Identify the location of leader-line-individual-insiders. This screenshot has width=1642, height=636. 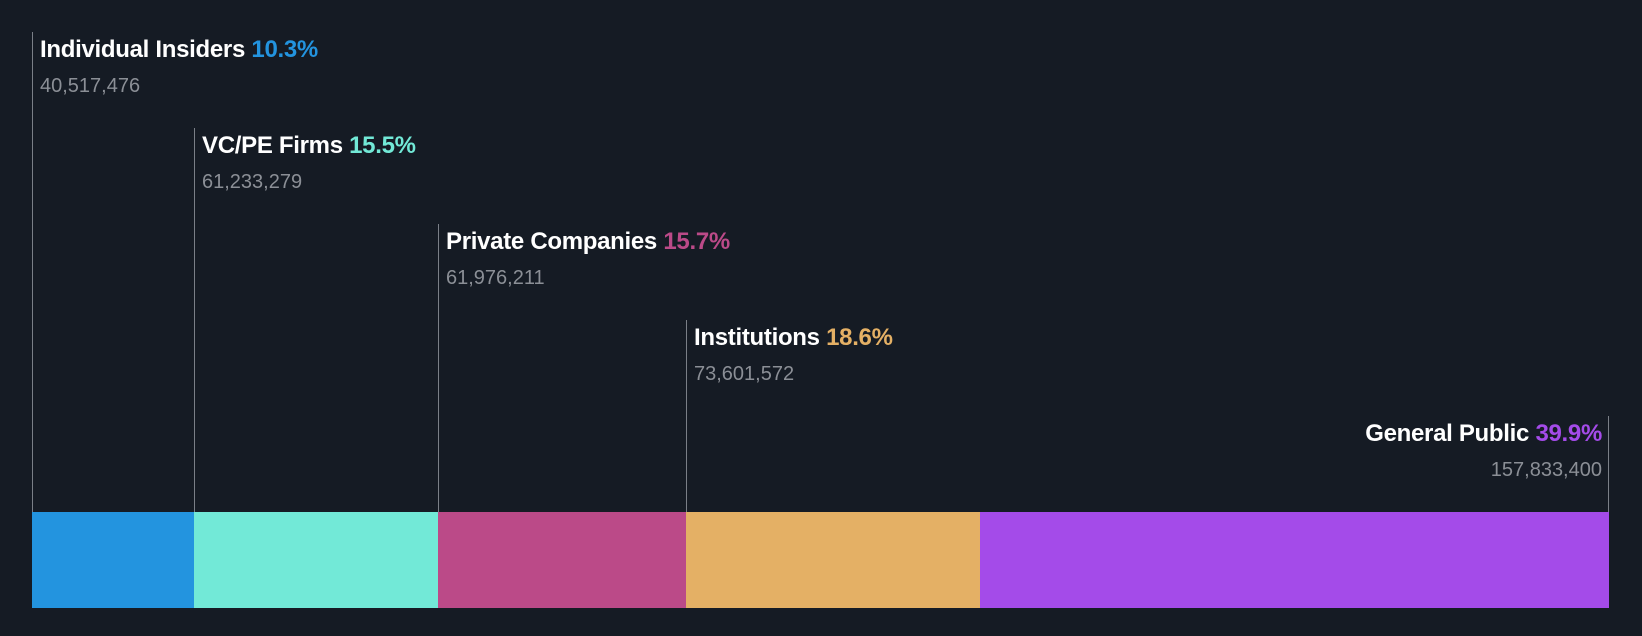
(32, 272).